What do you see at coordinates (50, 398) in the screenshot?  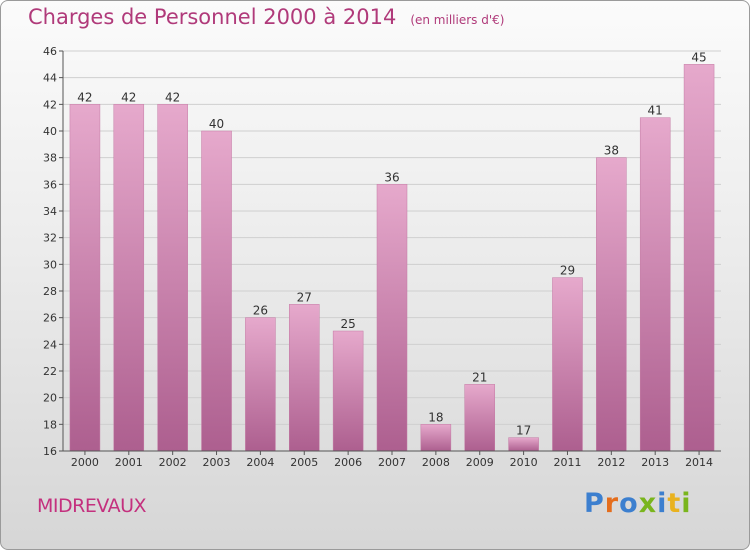 I see `y-tick-label: 20` at bounding box center [50, 398].